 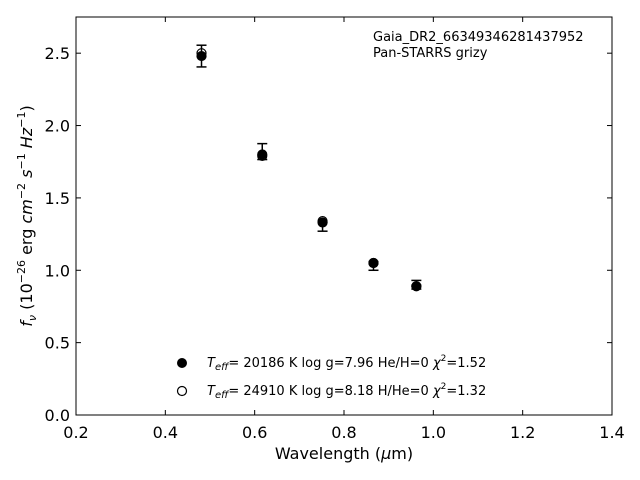 I want to click on legend-teff-1: = 20186 K, so click(x=263, y=363).